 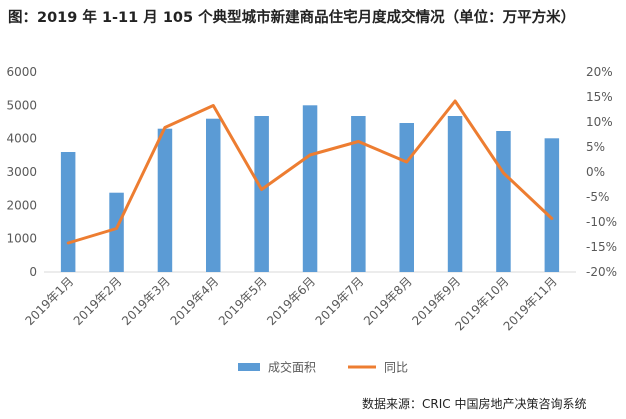 What do you see at coordinates (388, 301) in the screenshot?
I see `x-tick-label: 2019年8月` at bounding box center [388, 301].